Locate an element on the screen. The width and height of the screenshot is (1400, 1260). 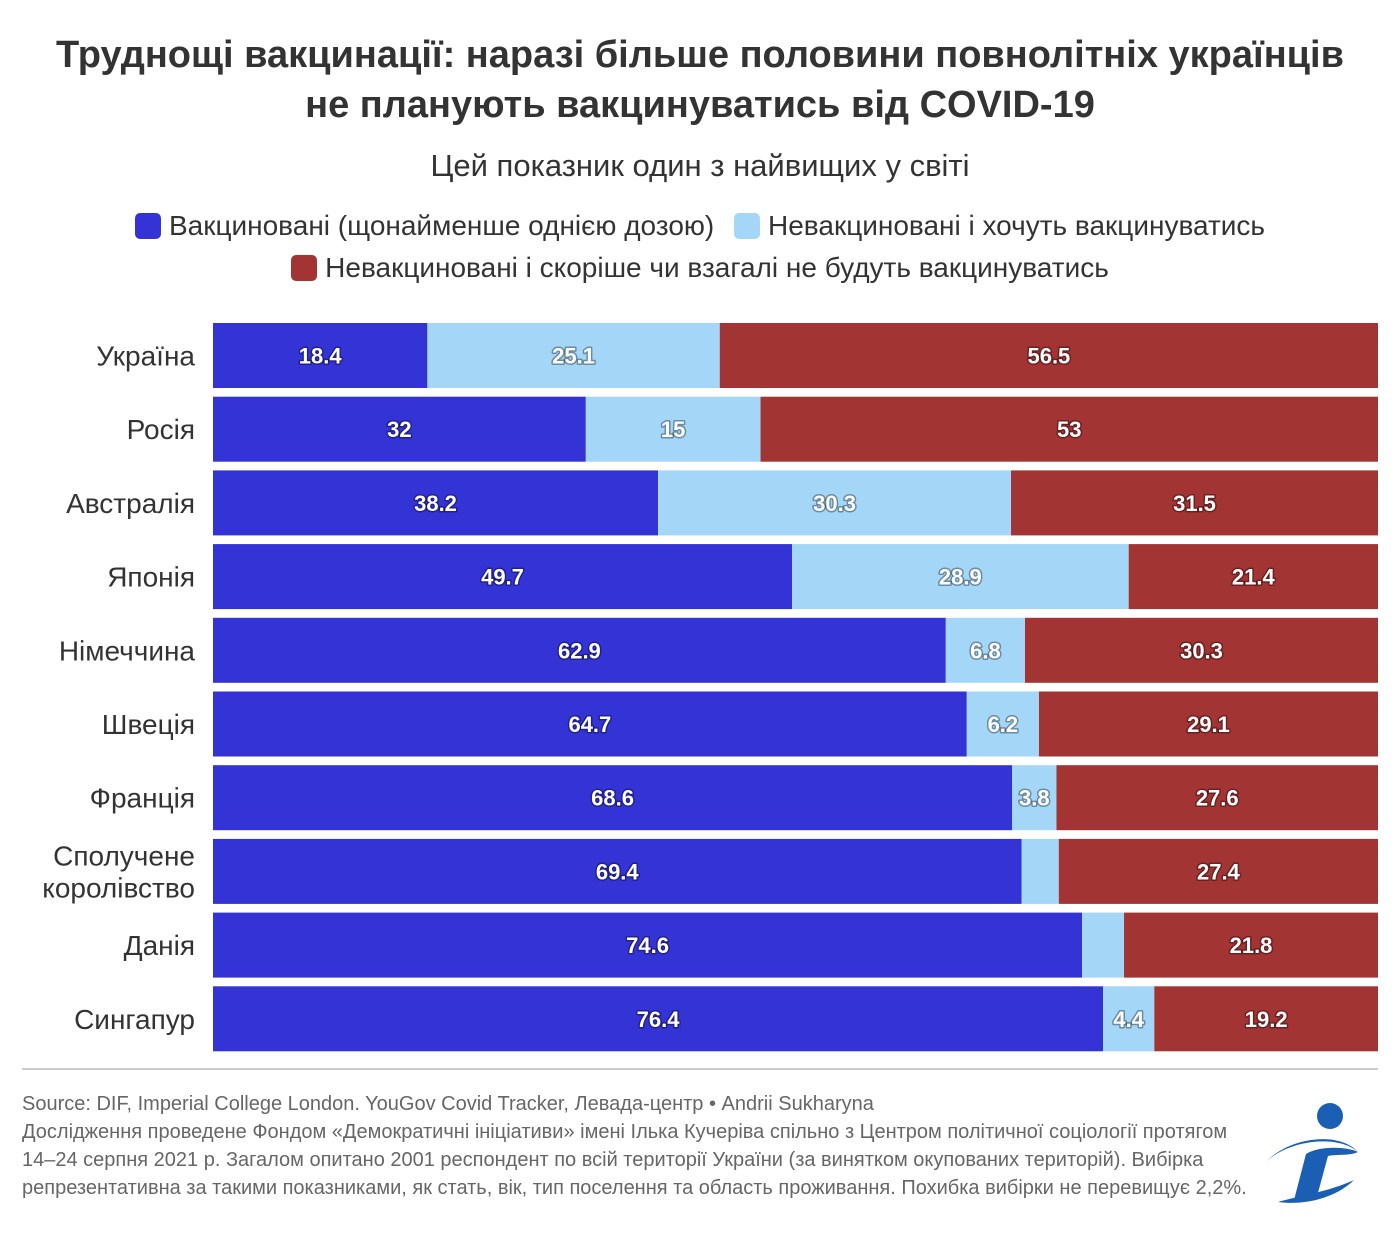
category-label: Швеція is located at coordinates (148, 724).